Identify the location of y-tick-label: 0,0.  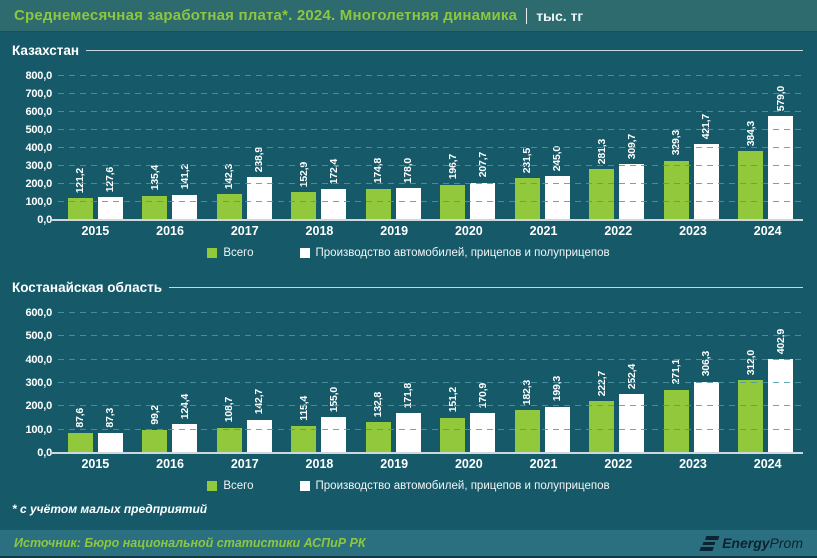
(44, 220).